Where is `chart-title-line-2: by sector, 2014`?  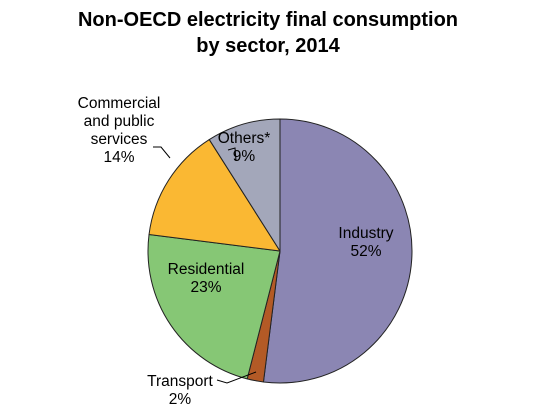 chart-title-line-2: by sector, 2014 is located at coordinates (268, 46).